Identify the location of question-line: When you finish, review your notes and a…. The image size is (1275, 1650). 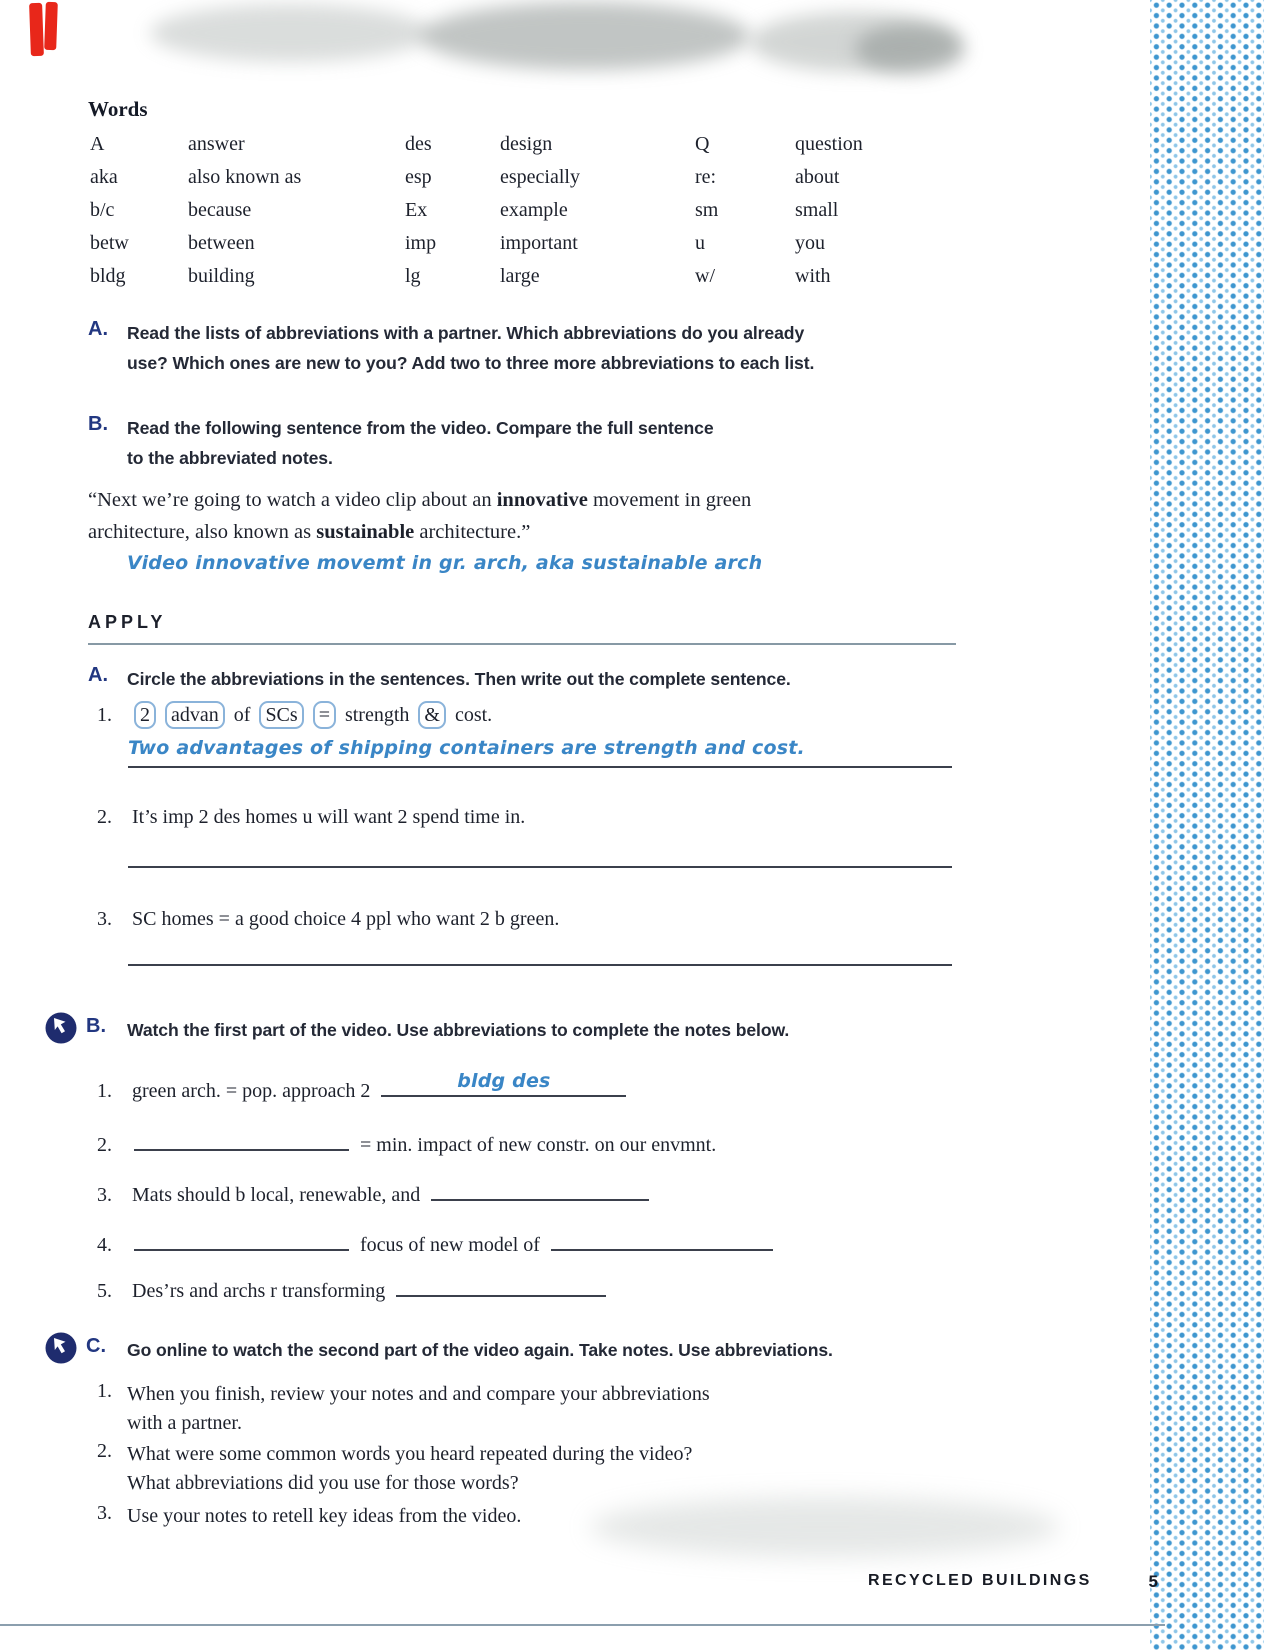
(418, 1394).